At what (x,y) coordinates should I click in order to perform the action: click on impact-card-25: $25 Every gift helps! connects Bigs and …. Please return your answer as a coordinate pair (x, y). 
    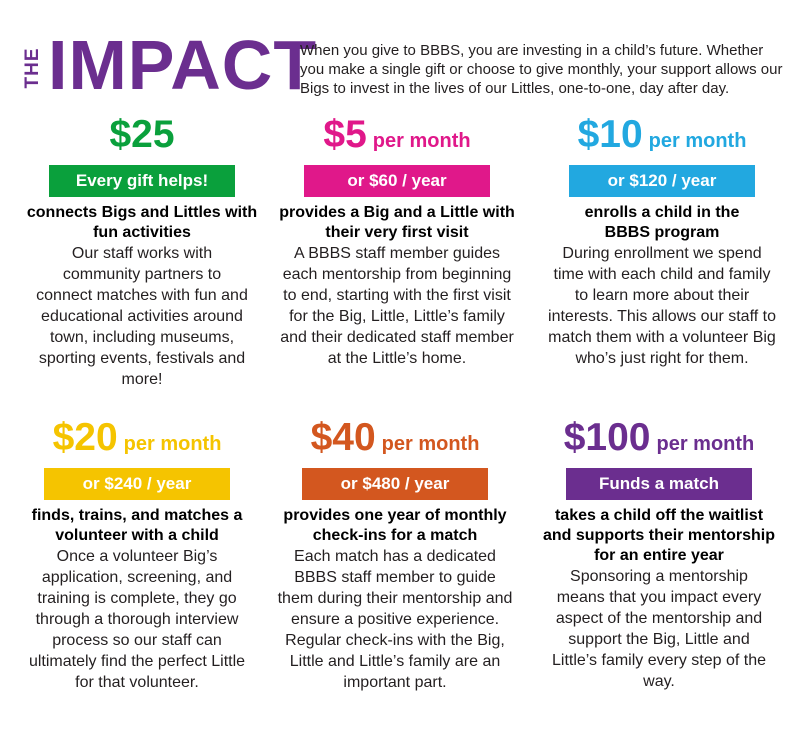
    Looking at the image, I should click on (142, 251).